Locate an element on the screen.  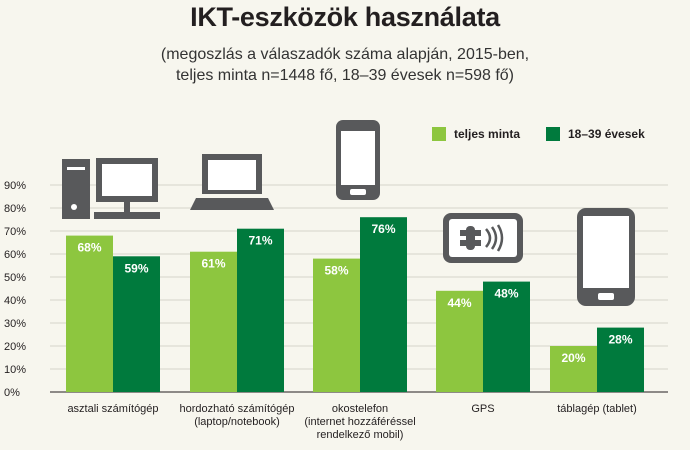
y-tick-label: 20% is located at coordinates (15, 347).